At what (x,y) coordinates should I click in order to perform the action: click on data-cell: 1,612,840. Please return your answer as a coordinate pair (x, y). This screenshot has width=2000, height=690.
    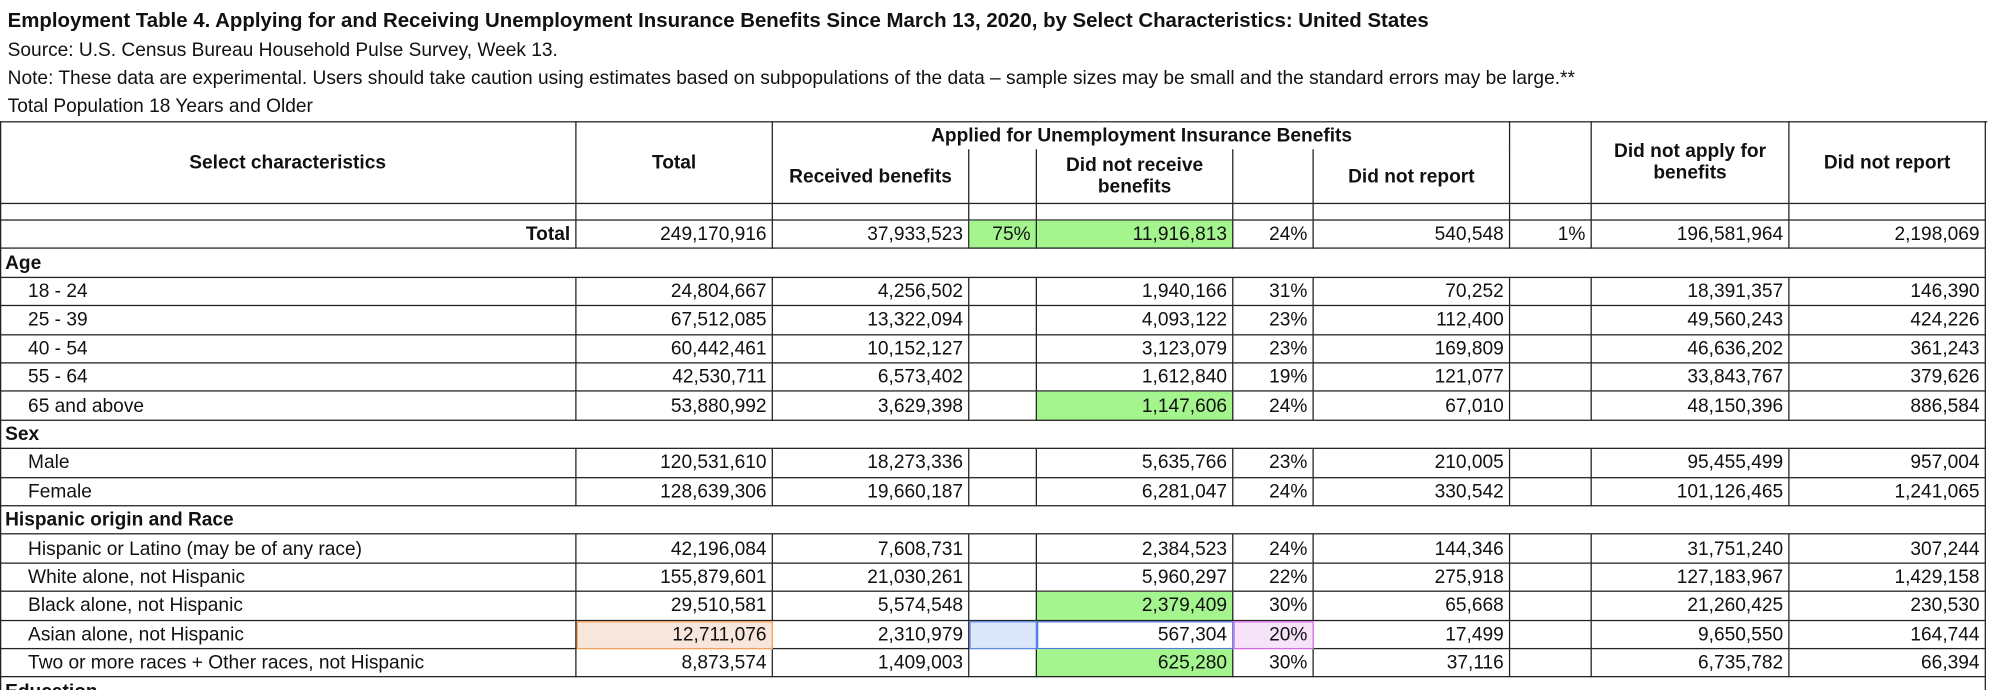
    Looking at the image, I should click on (1135, 378).